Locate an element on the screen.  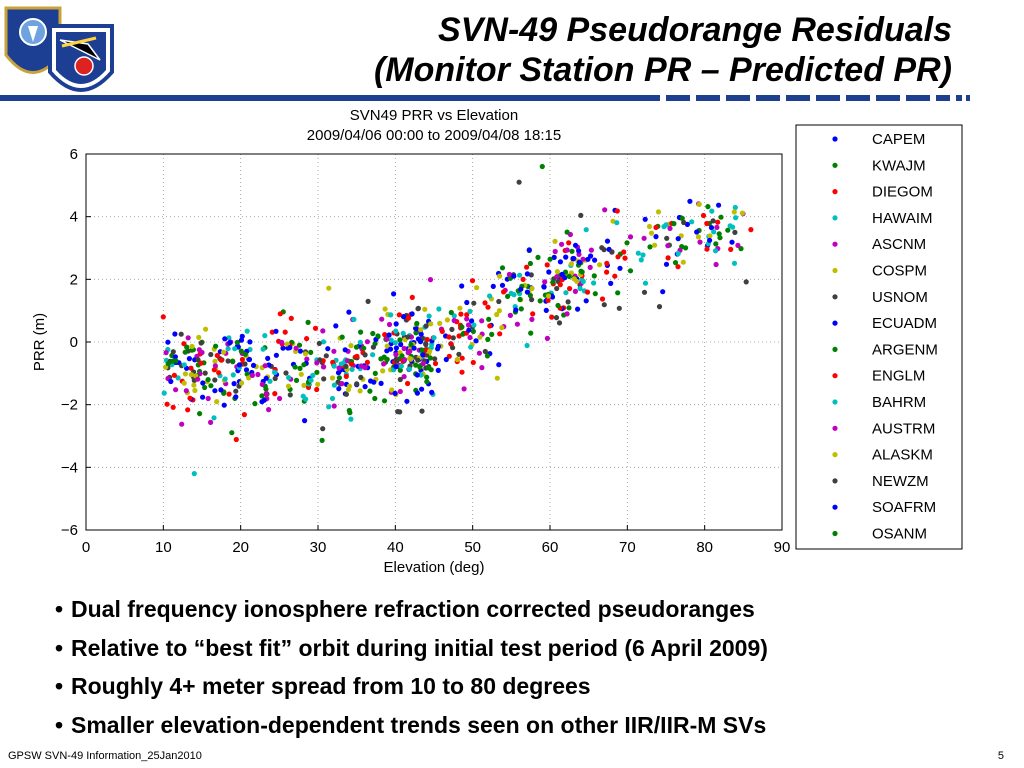
legend-label: ALASKM is located at coordinates (902, 455).